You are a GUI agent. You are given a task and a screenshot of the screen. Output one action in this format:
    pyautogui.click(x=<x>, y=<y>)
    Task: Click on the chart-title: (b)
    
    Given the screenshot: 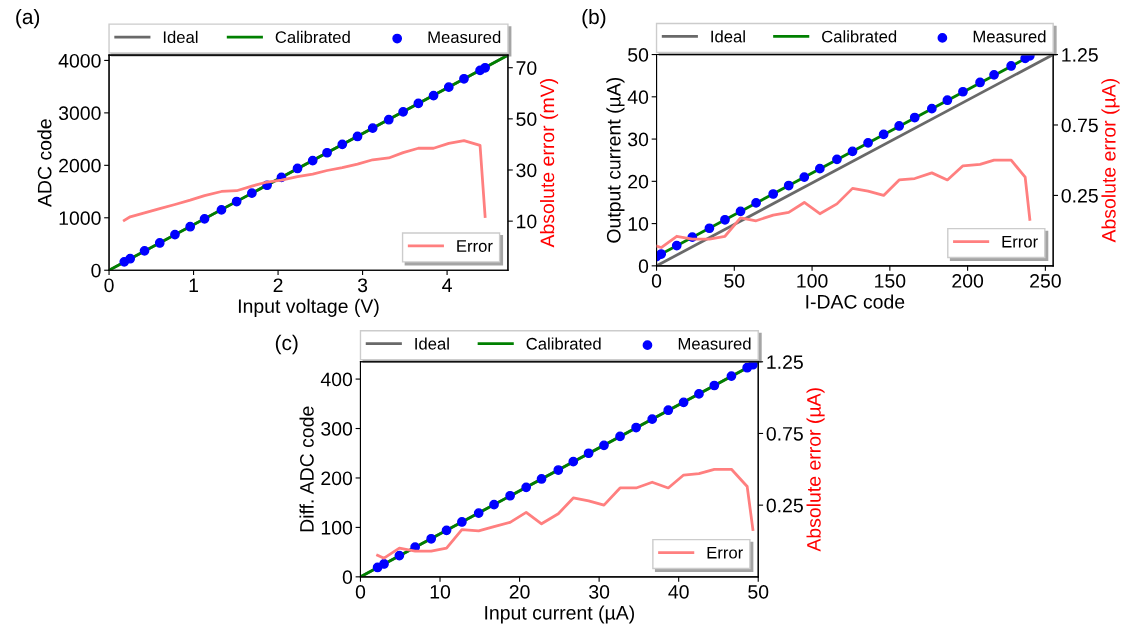 What is the action you would take?
    pyautogui.click(x=594, y=18)
    